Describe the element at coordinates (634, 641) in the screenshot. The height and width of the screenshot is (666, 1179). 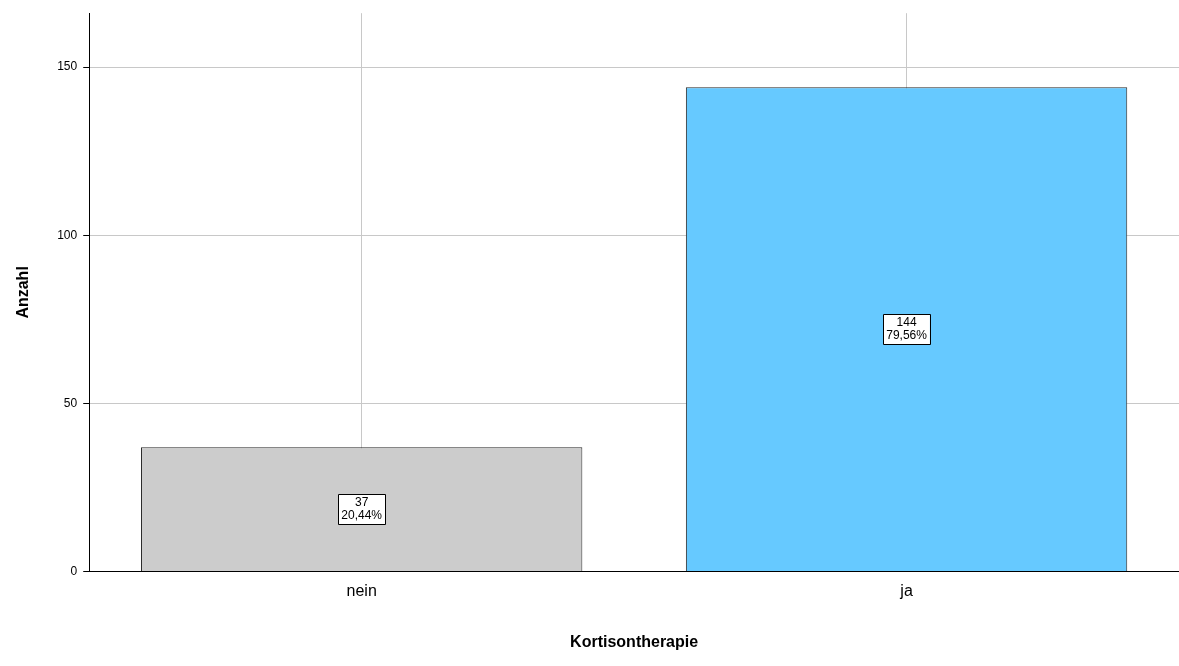
I see `x-axis-title: Kortisontherapie` at that location.